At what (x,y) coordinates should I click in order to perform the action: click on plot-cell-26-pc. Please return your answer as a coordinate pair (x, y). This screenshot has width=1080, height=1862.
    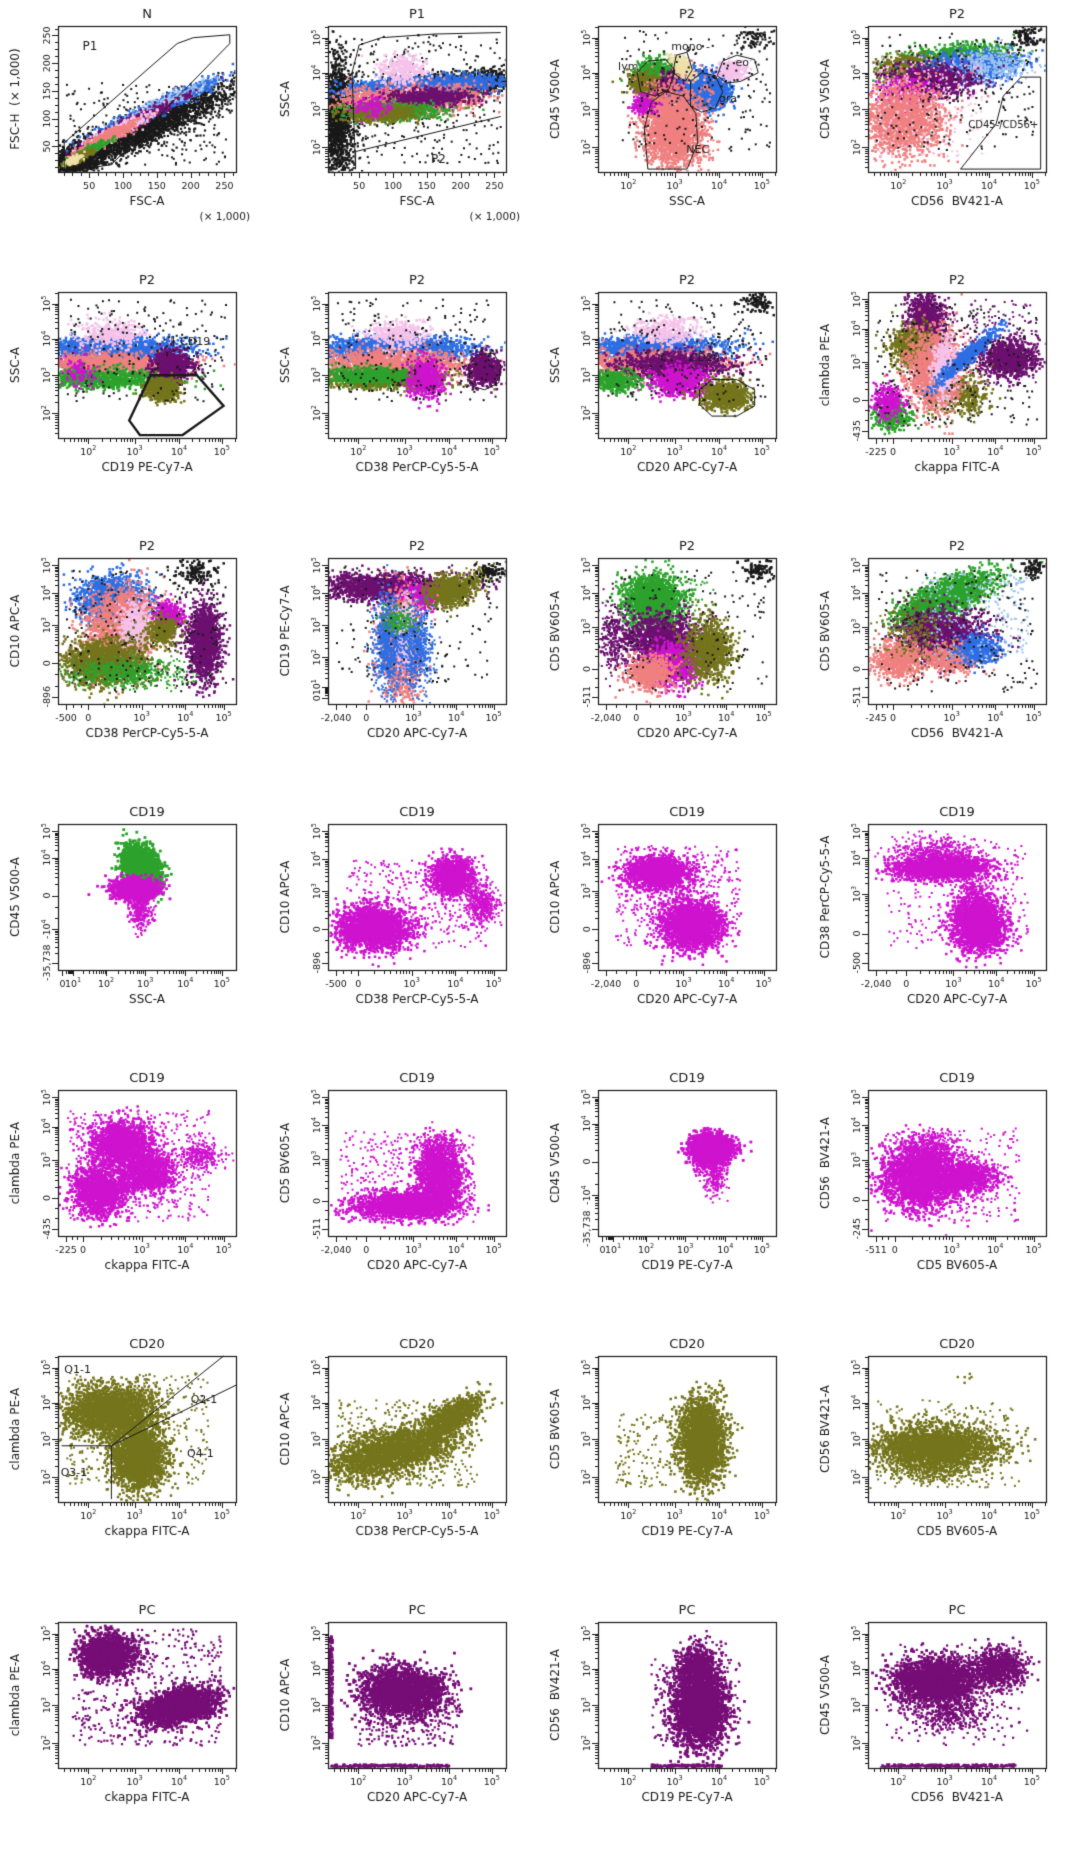
    Looking at the image, I should click on (405, 1729).